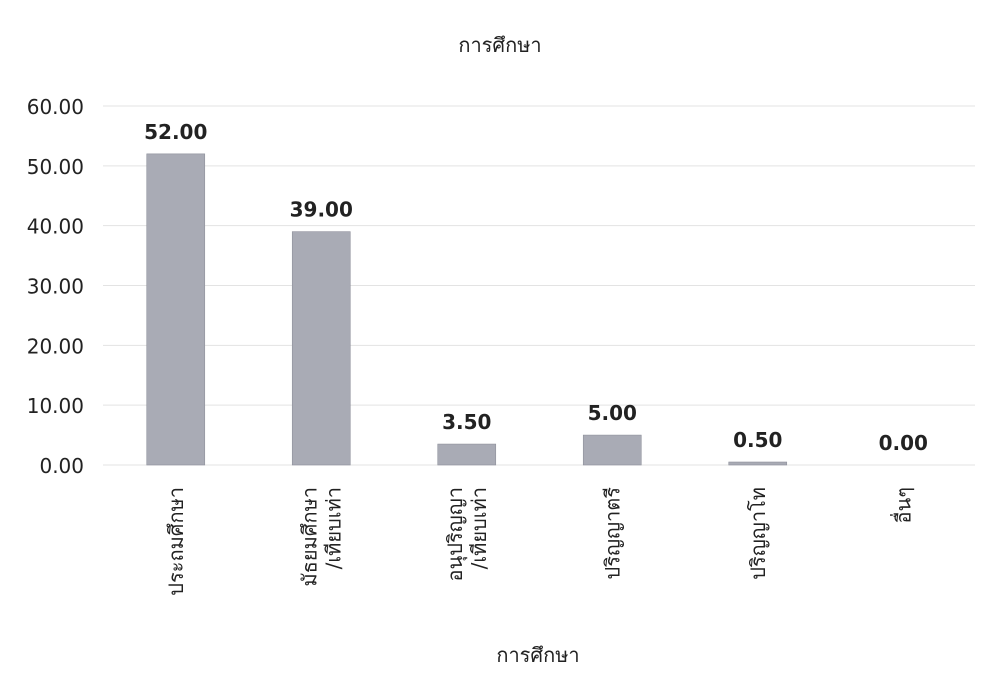 The width and height of the screenshot is (988, 689). Describe the element at coordinates (55, 346) in the screenshot. I see `y-tick-label: 20.00` at that location.